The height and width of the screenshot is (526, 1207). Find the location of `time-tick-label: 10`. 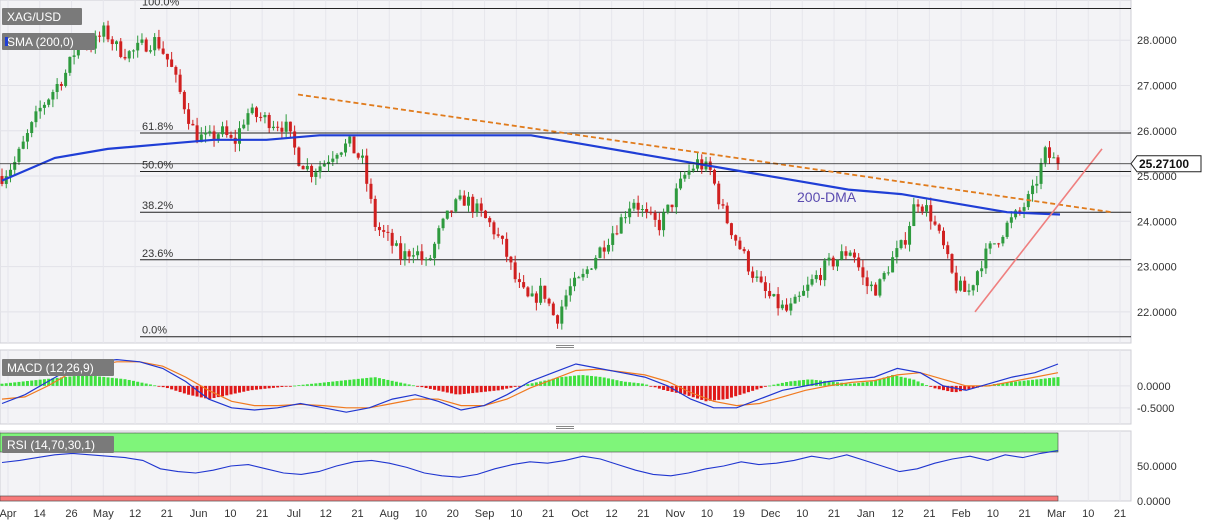

time-tick-label: 10 is located at coordinates (707, 514).